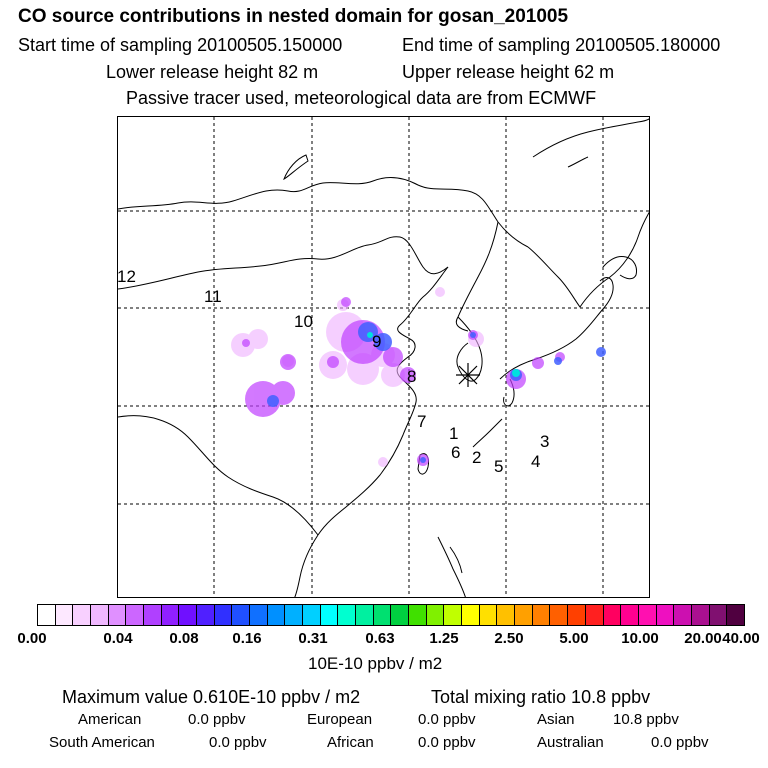  Describe the element at coordinates (377, 341) in the screenshot. I see `region-label-9: 9` at that location.